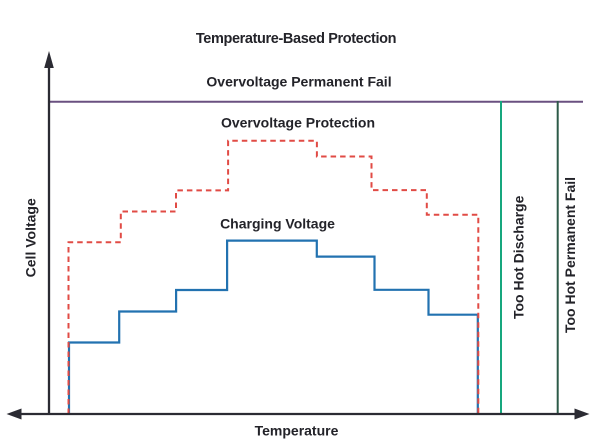 The image size is (606, 447). Describe the element at coordinates (570, 255) in the screenshot. I see `svg-text: Too Hot Permanent Fail` at that location.